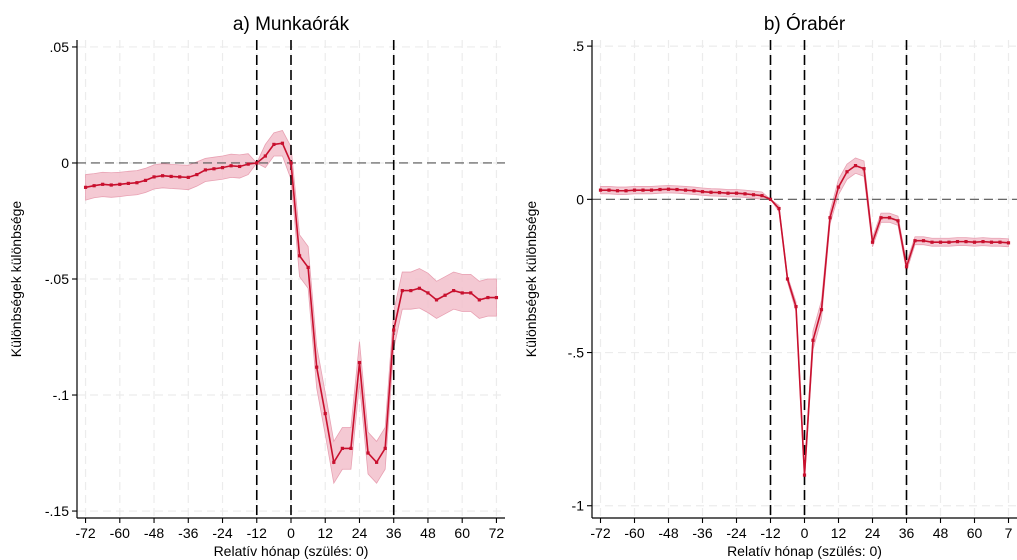 The height and width of the screenshot is (560, 1017). Describe the element at coordinates (668, 533) in the screenshot. I see `x-tick-label: -48` at that location.